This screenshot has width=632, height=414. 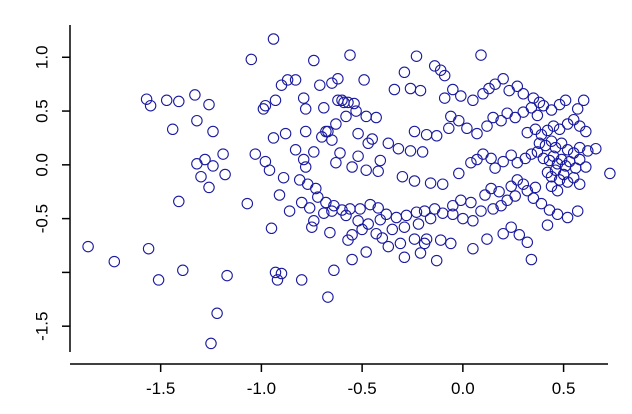 What do you see at coordinates (42, 165) in the screenshot?
I see `y-tick-label: 0.0` at bounding box center [42, 165].